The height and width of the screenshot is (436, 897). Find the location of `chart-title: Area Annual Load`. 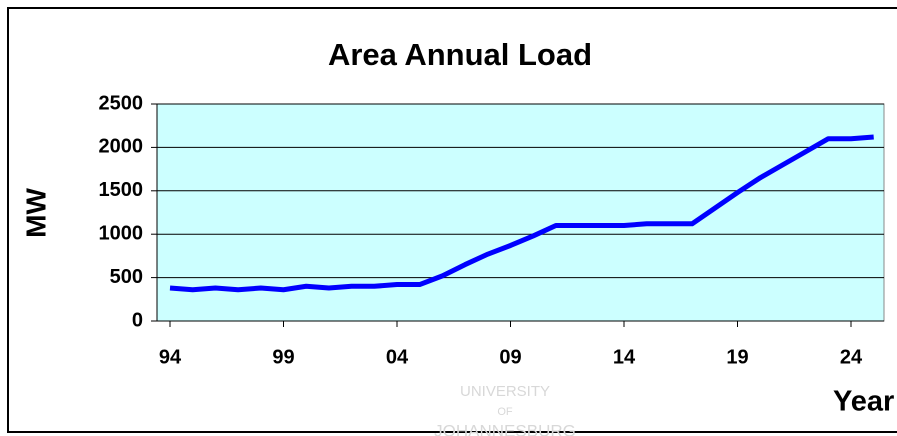

chart-title: Area Annual Load is located at coordinates (460, 54).